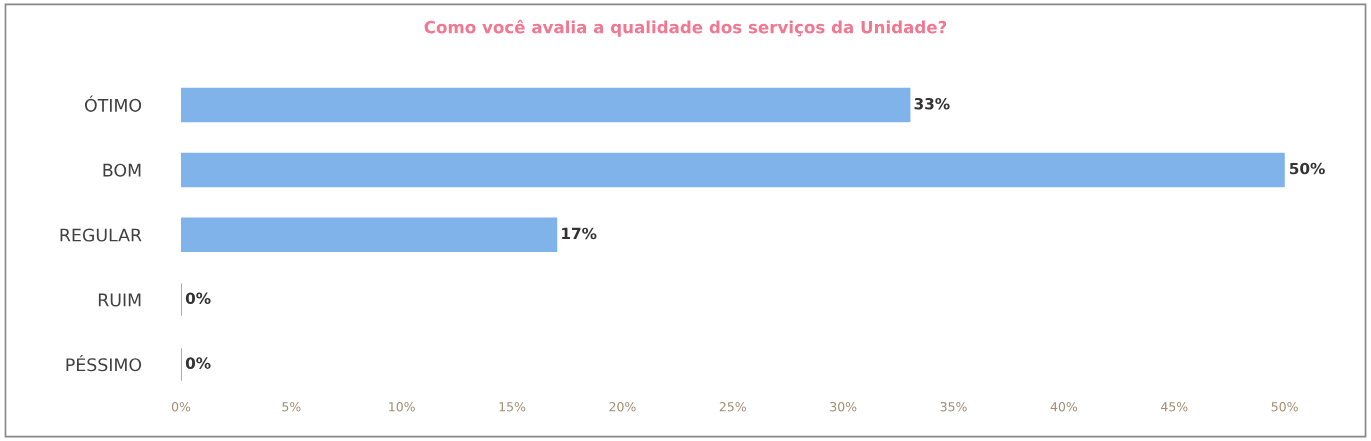 The image size is (1371, 441). I want to click on data-label: 50%, so click(1307, 168).